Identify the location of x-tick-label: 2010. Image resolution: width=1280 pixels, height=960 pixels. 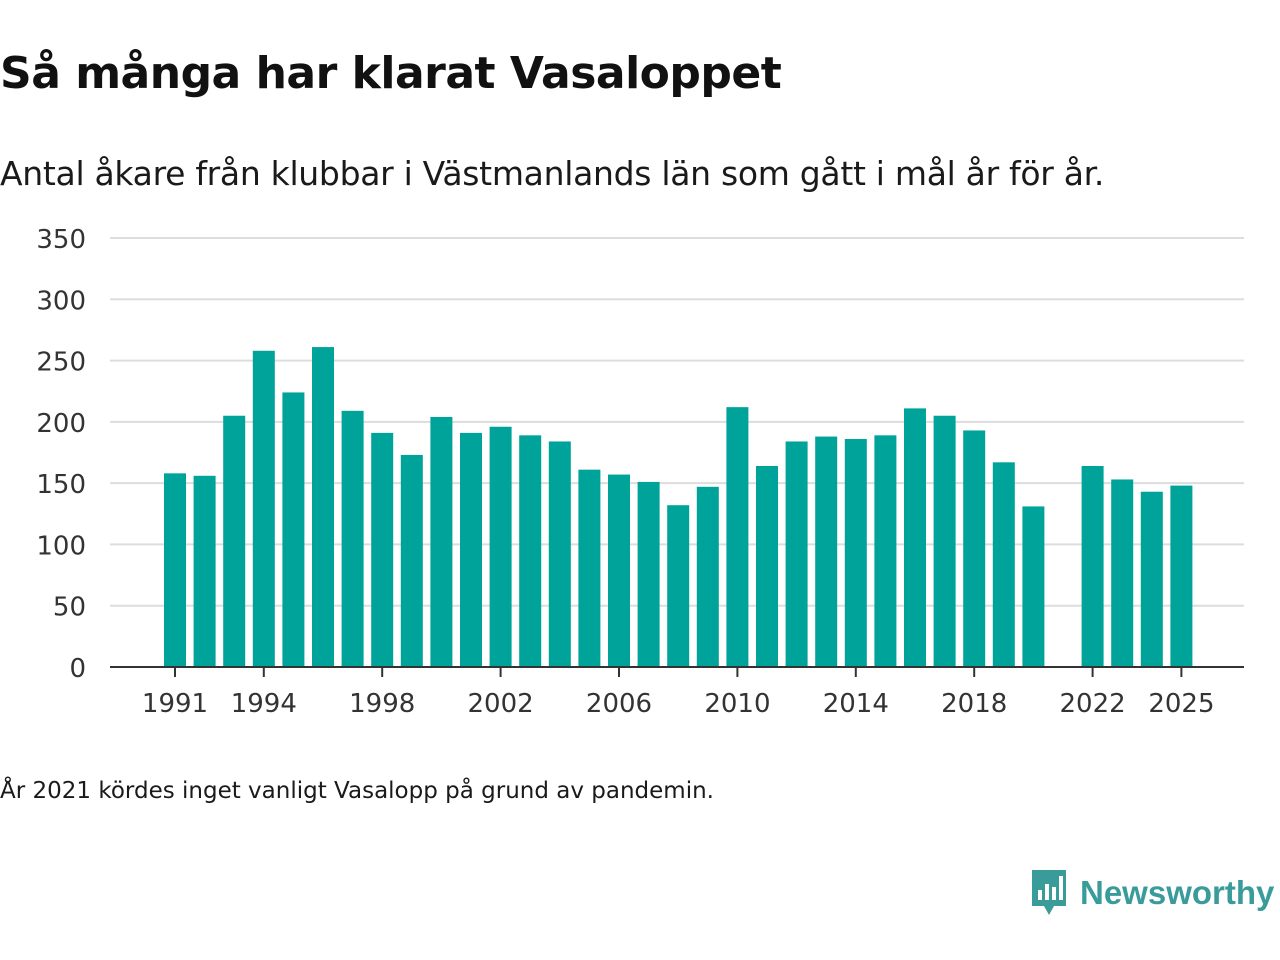
(737, 704).